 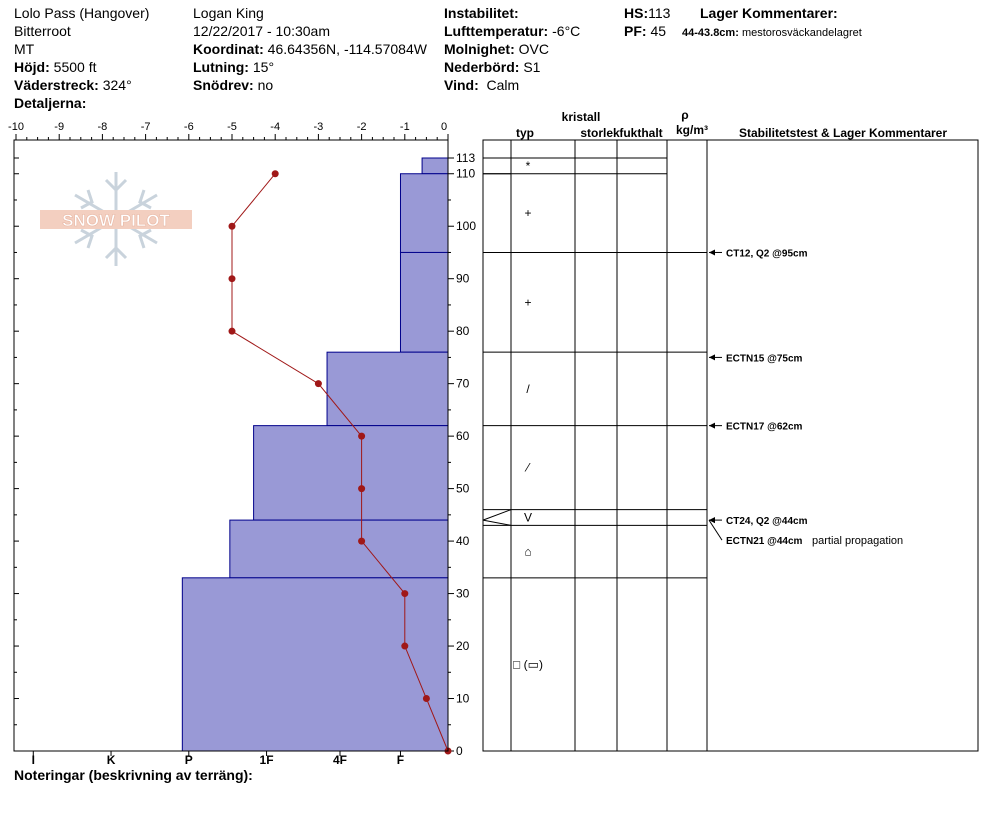 I want to click on temp-tick-label: -3, so click(x=319, y=127).